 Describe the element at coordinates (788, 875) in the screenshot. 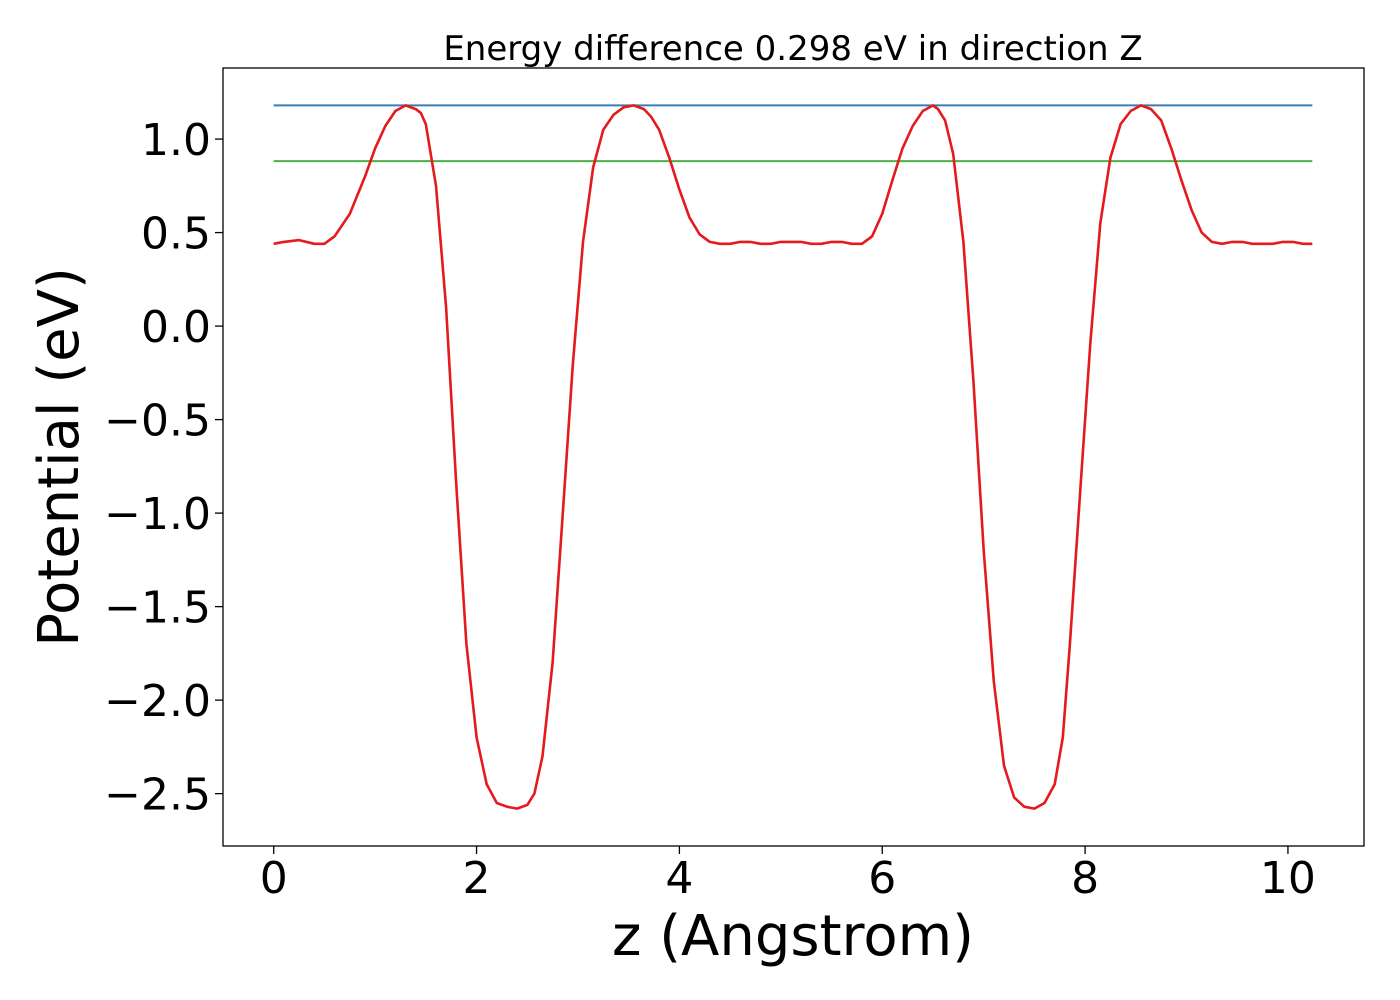

I see `x-axis: 0 2 4 6 8 10` at that location.